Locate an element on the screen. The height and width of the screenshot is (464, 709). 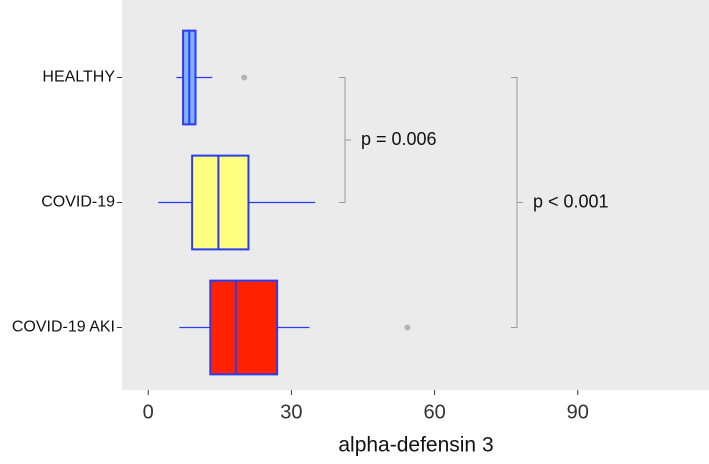
x-tick-label: 30 is located at coordinates (291, 412).